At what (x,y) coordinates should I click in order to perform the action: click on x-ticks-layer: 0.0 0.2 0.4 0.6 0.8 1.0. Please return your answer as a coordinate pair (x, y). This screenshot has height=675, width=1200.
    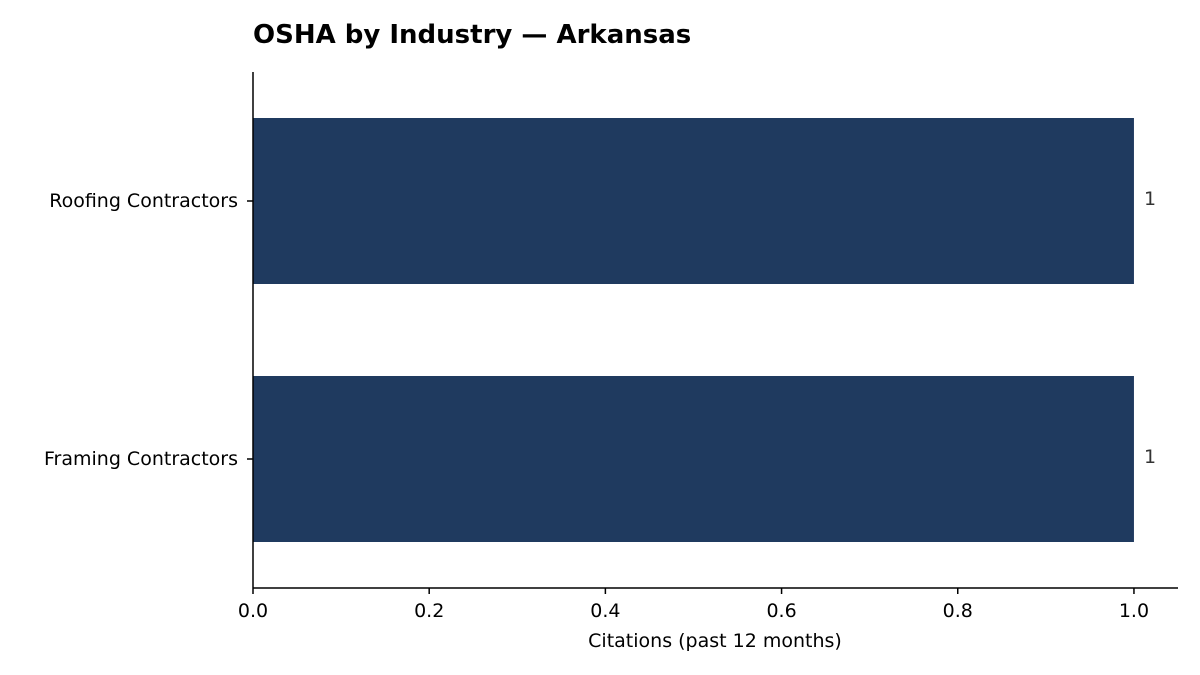
    Looking at the image, I should click on (693, 605).